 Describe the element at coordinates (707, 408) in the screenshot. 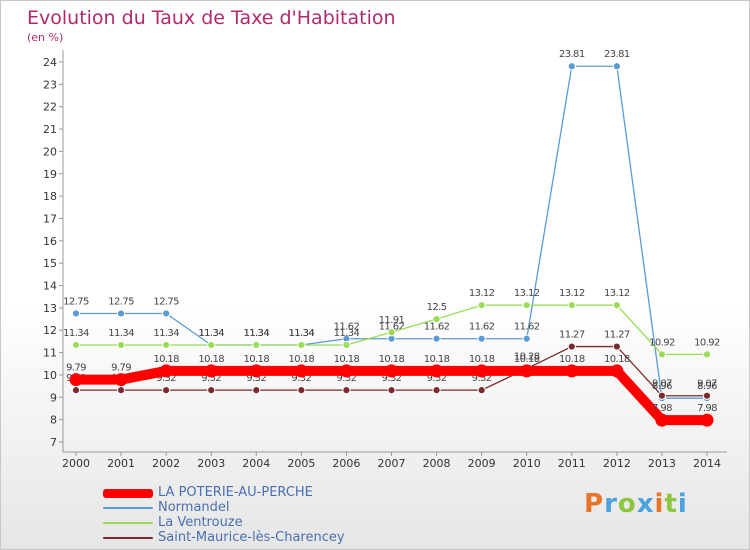

I see `data-label-la-poterie-au-perche: 7.98` at that location.